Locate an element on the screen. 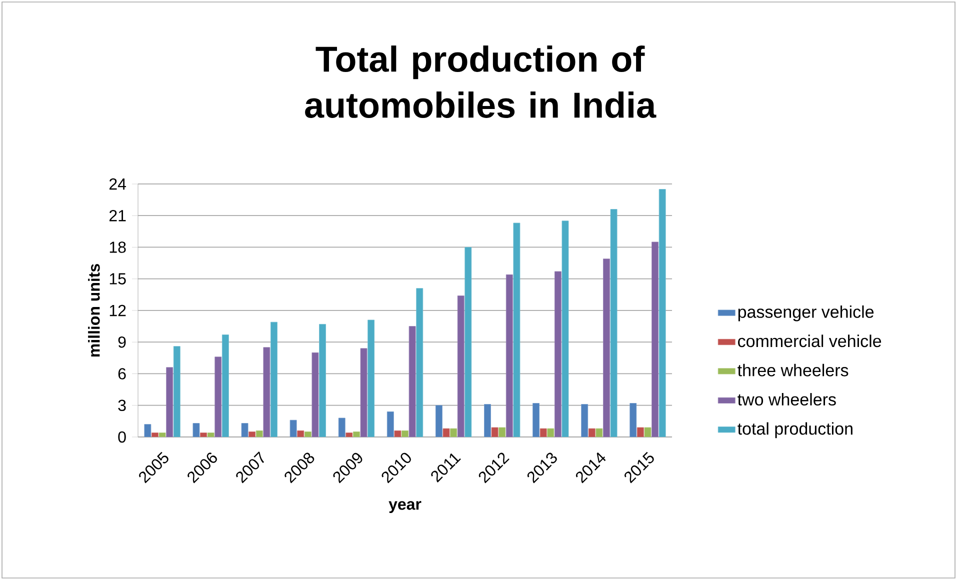 The height and width of the screenshot is (581, 958). y-axis-title: million units is located at coordinates (94, 310).